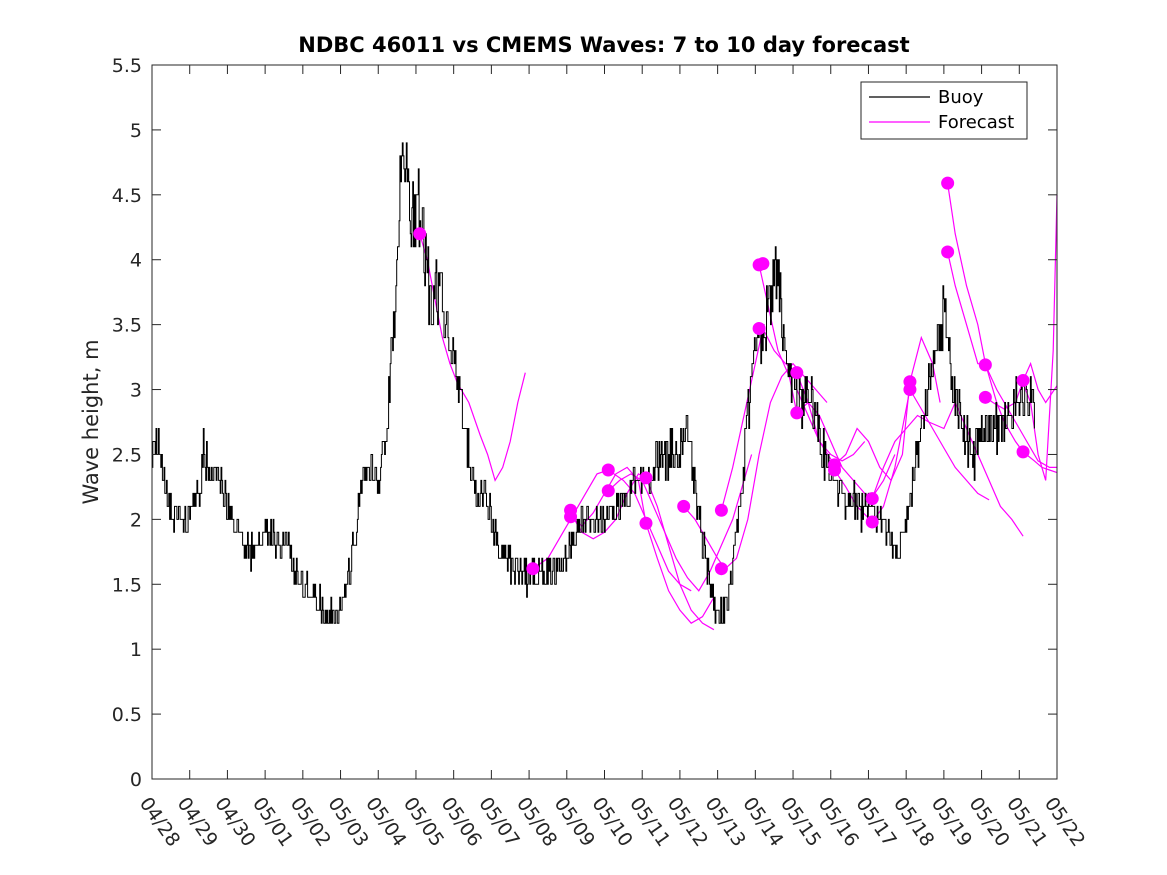 Image resolution: width=1167 pixels, height=875 pixels. Describe the element at coordinates (127, 66) in the screenshot. I see `y-tick-label: 5.5` at that location.